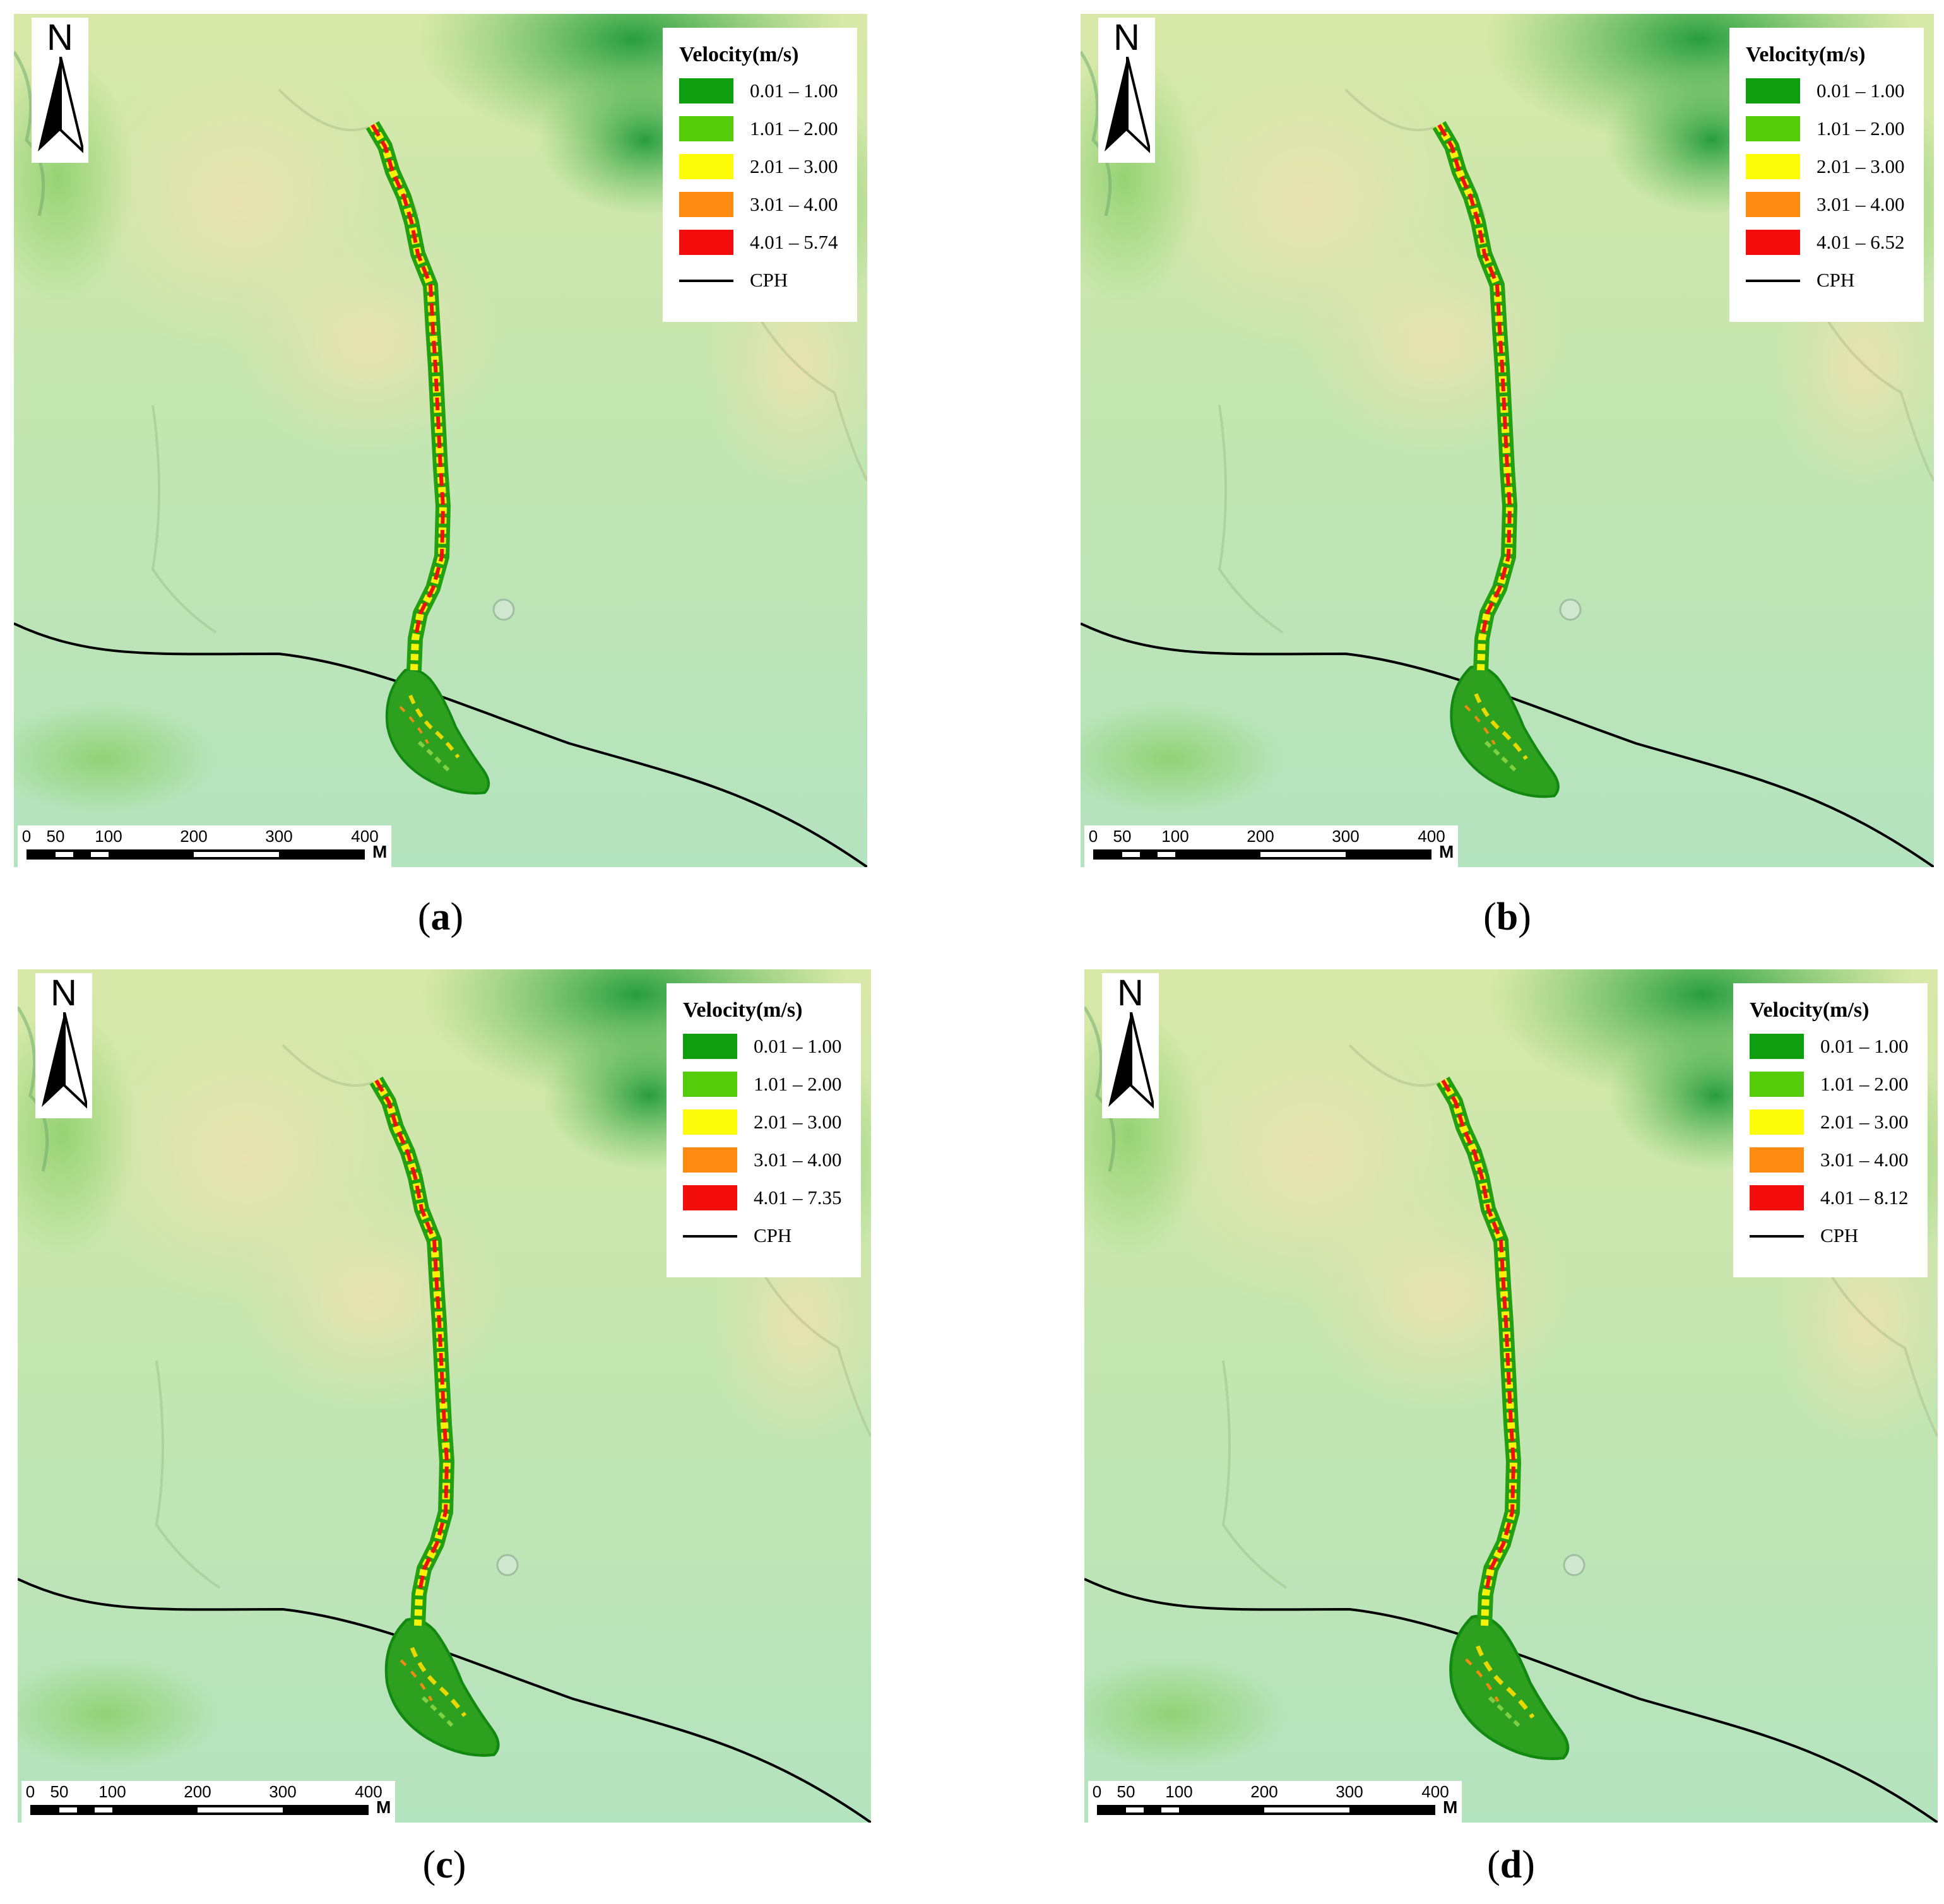  I want to click on legend-label: 4.01 – 5.74, so click(794, 242).